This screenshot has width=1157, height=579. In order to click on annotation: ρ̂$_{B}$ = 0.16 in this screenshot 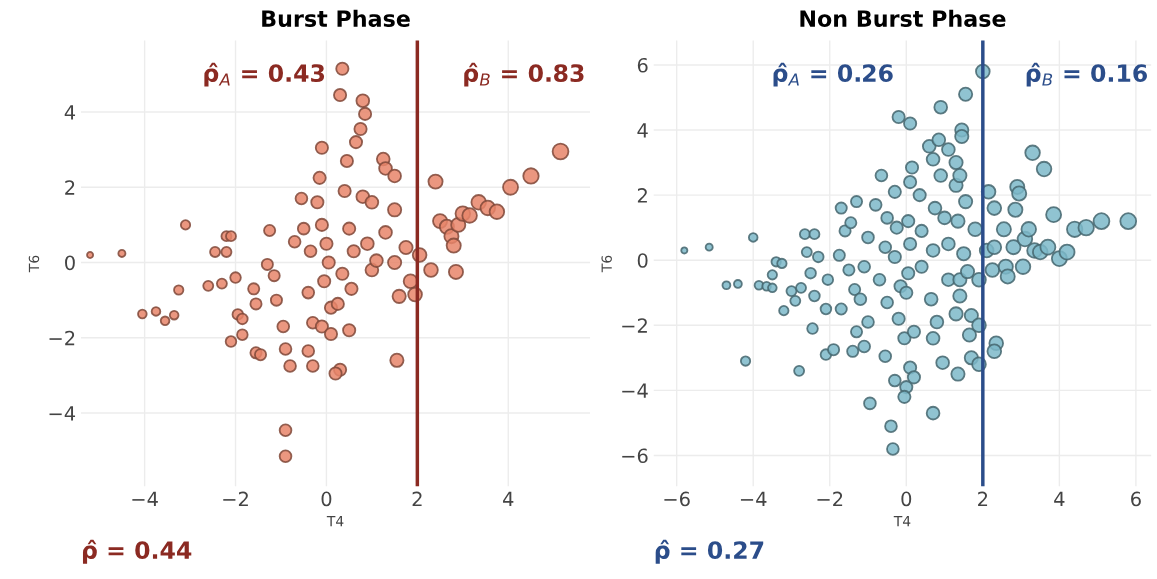, I will do `click(1086, 74)`.